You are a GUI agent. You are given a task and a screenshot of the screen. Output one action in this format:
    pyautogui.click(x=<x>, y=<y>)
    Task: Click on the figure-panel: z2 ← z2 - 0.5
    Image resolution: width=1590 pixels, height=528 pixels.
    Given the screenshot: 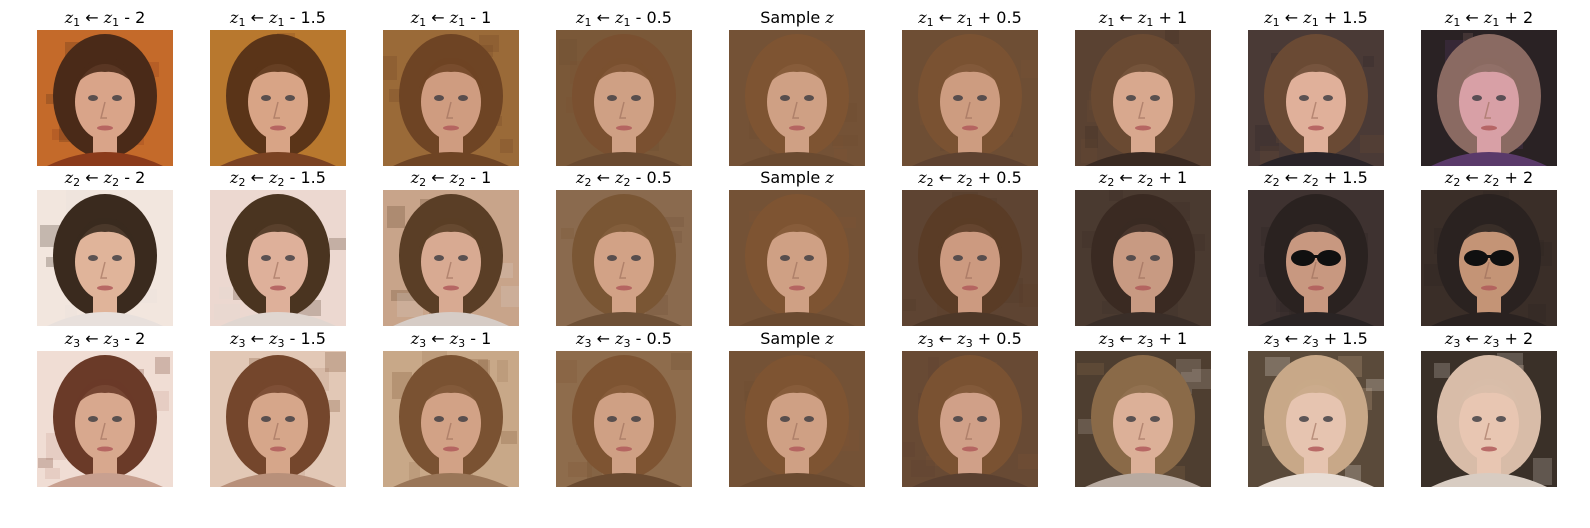 What is the action you would take?
    pyautogui.click(x=624, y=247)
    